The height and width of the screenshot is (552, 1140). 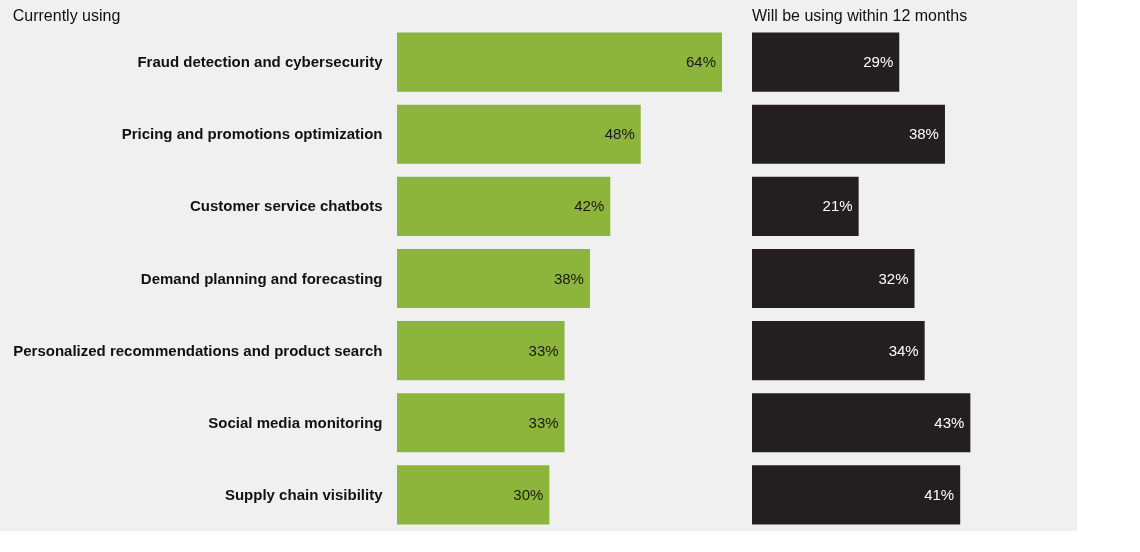 What do you see at coordinates (198, 350) in the screenshot?
I see `y-tick-label: Personalized recommendations and product search` at bounding box center [198, 350].